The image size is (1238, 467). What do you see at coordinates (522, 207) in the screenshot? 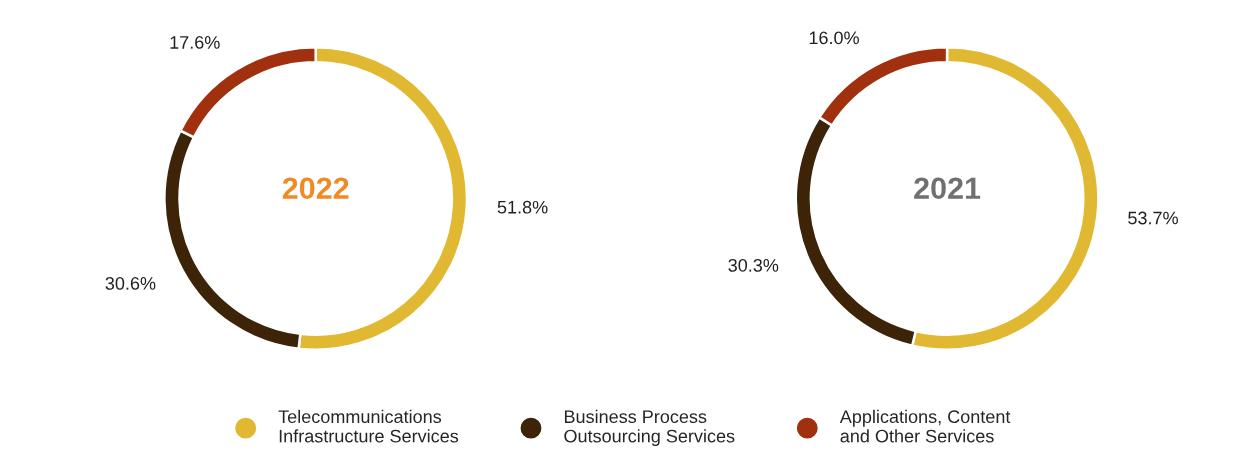
I see `data-label: 51.8%` at bounding box center [522, 207].